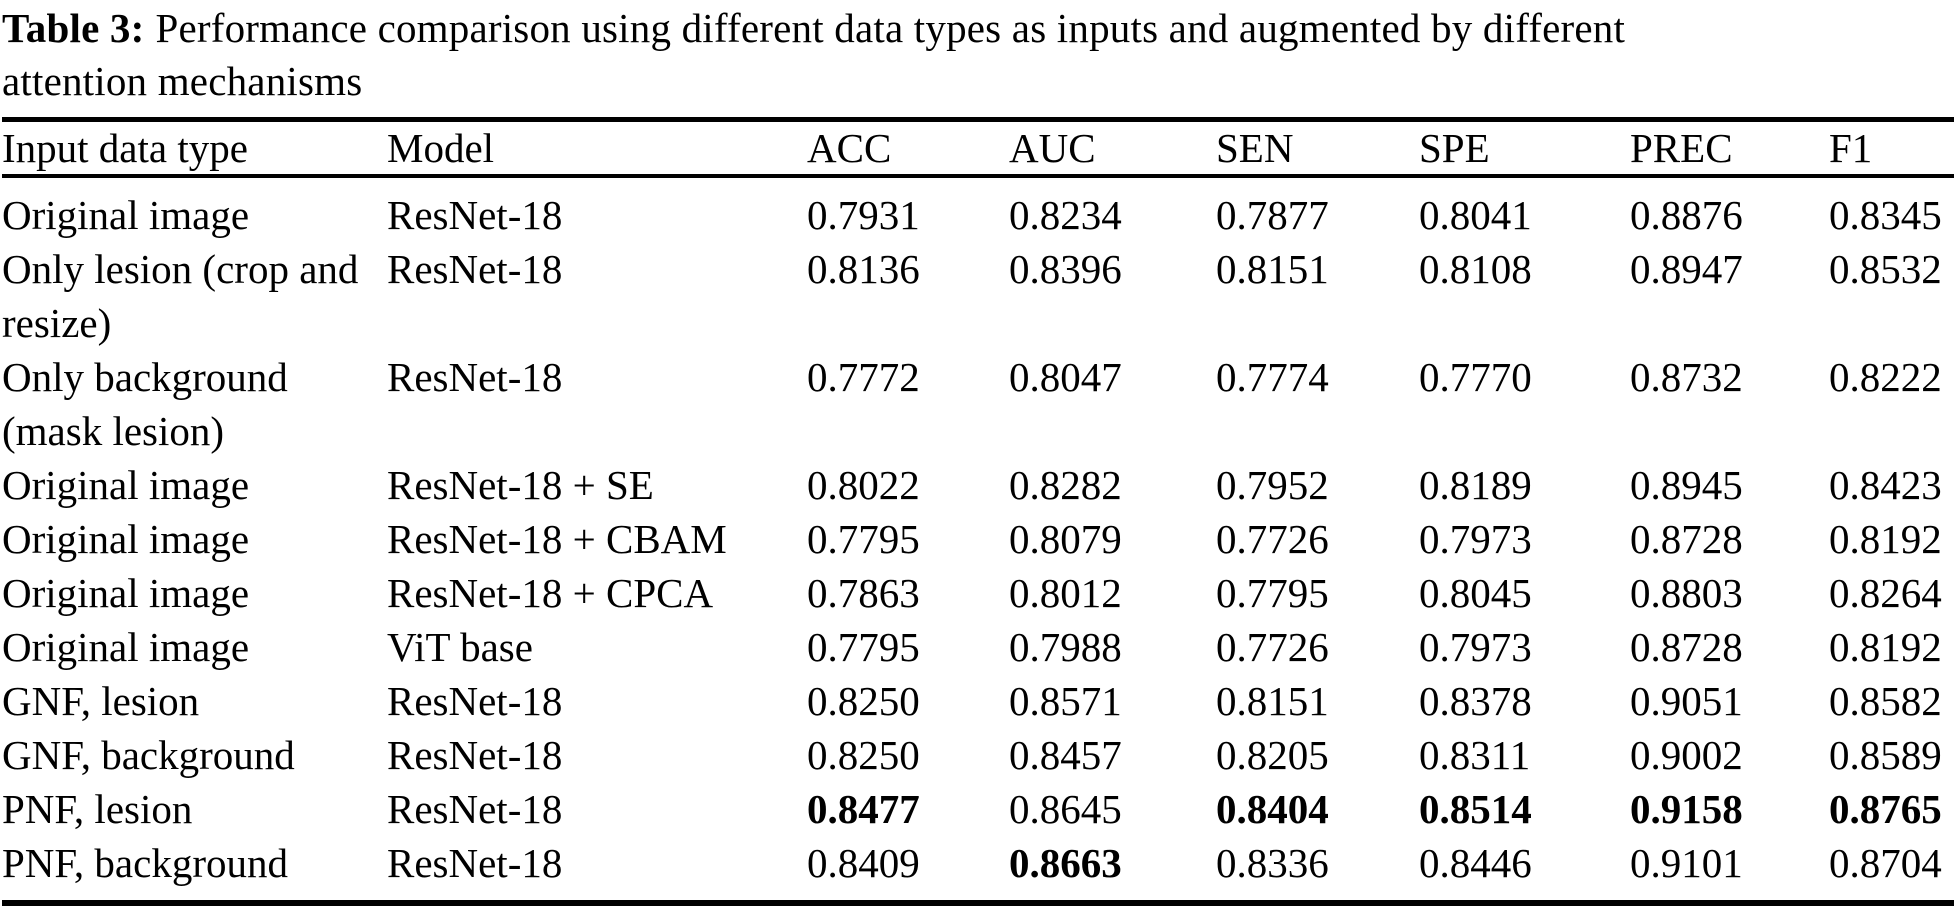 The image size is (1954, 912). What do you see at coordinates (1686, 593) in the screenshot?
I see `cell-metric-prec: 0.8803` at bounding box center [1686, 593].